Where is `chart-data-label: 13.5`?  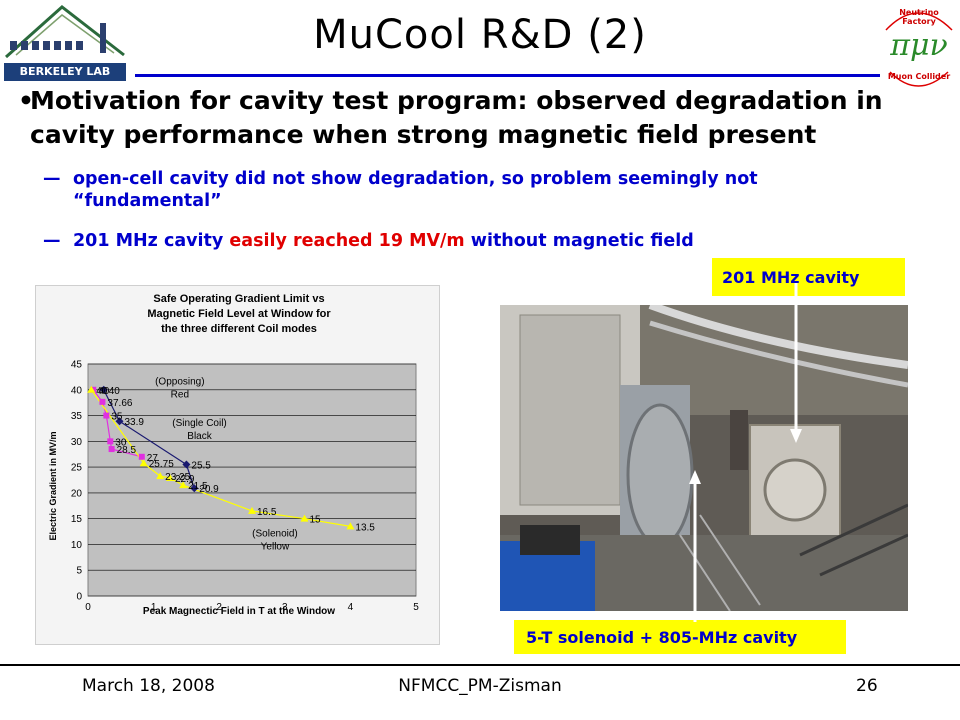 chart-data-label: 13.5 is located at coordinates (365, 527).